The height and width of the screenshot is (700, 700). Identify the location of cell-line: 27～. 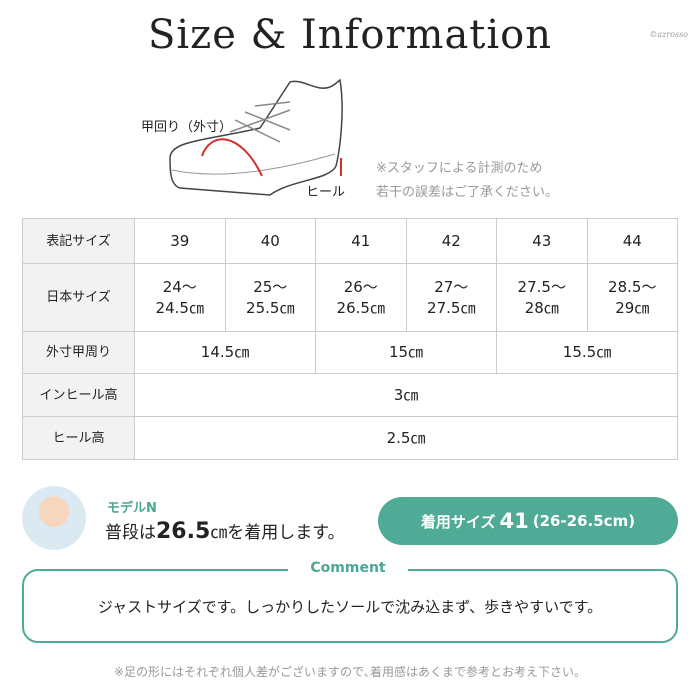
(451, 286).